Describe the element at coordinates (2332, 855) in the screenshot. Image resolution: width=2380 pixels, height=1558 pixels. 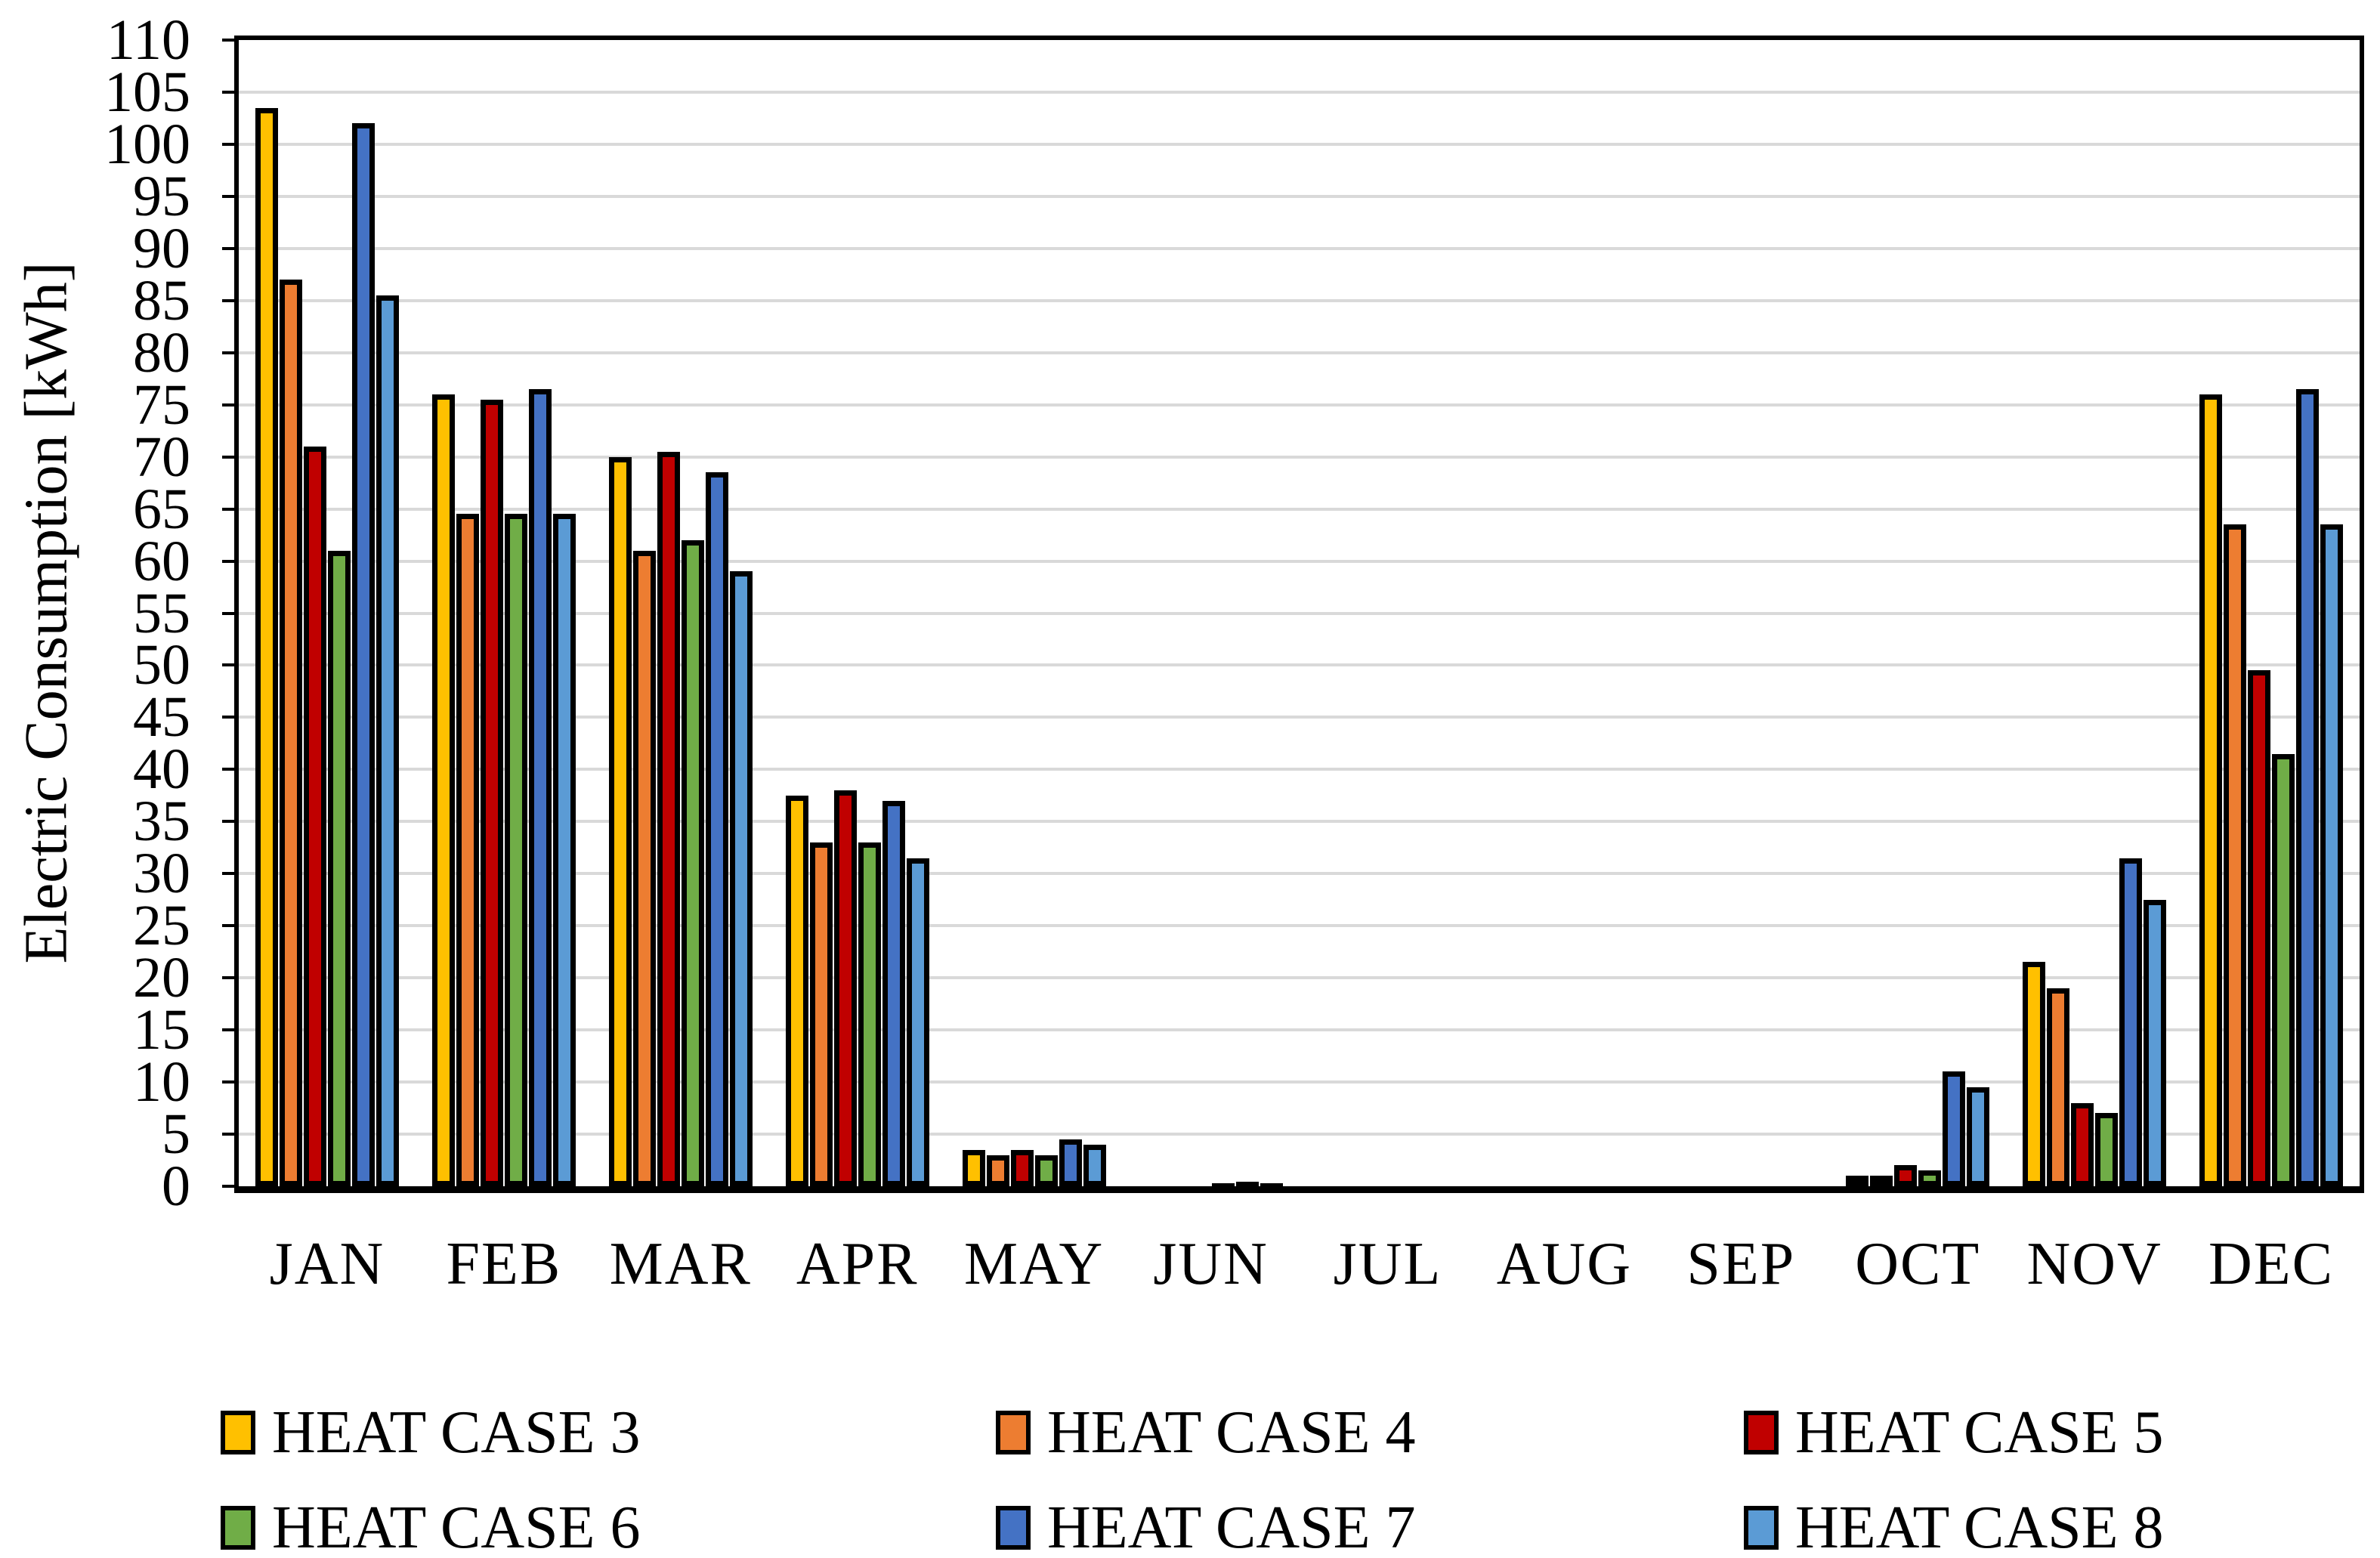
I see `bar-heat-case-8-dec` at that location.